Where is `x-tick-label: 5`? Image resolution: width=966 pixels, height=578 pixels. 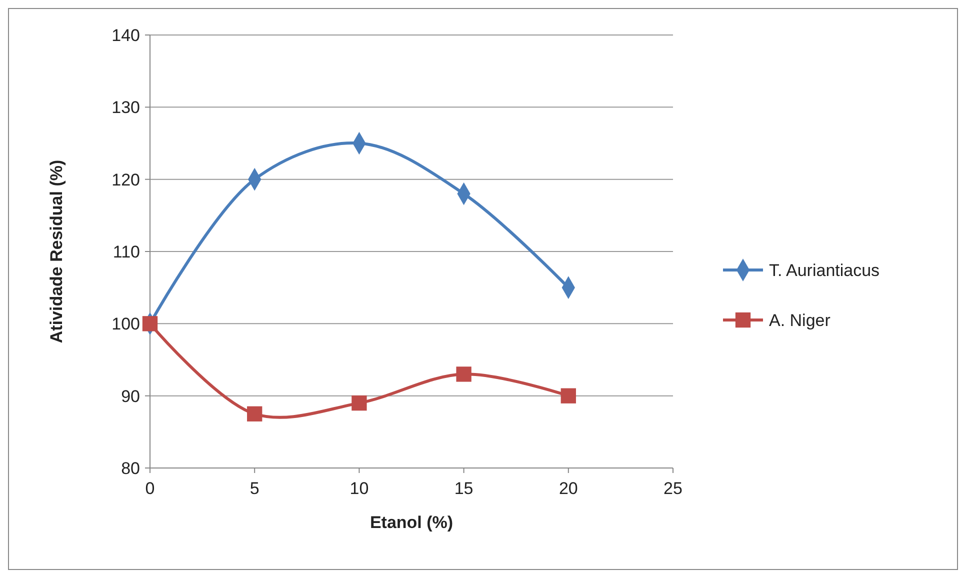 x-tick-label: 5 is located at coordinates (255, 488).